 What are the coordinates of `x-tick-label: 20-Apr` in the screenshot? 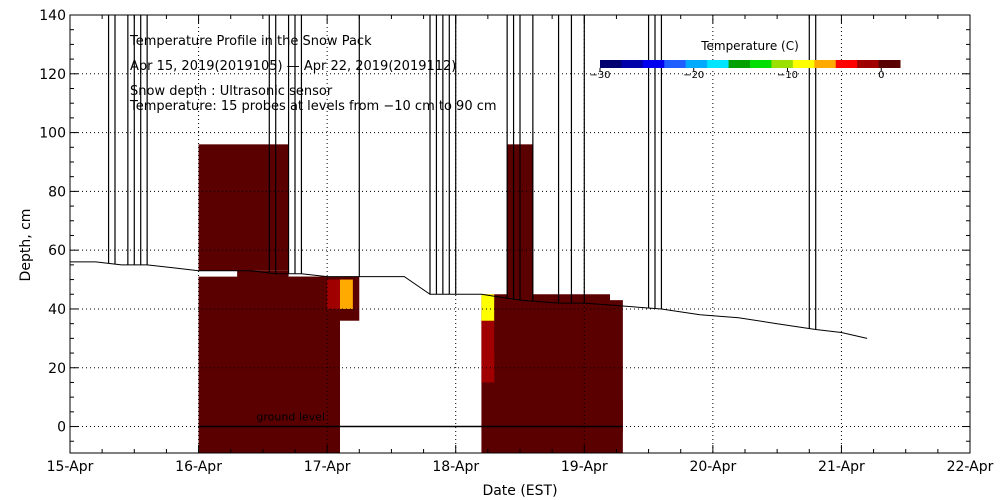 It's located at (712, 467).